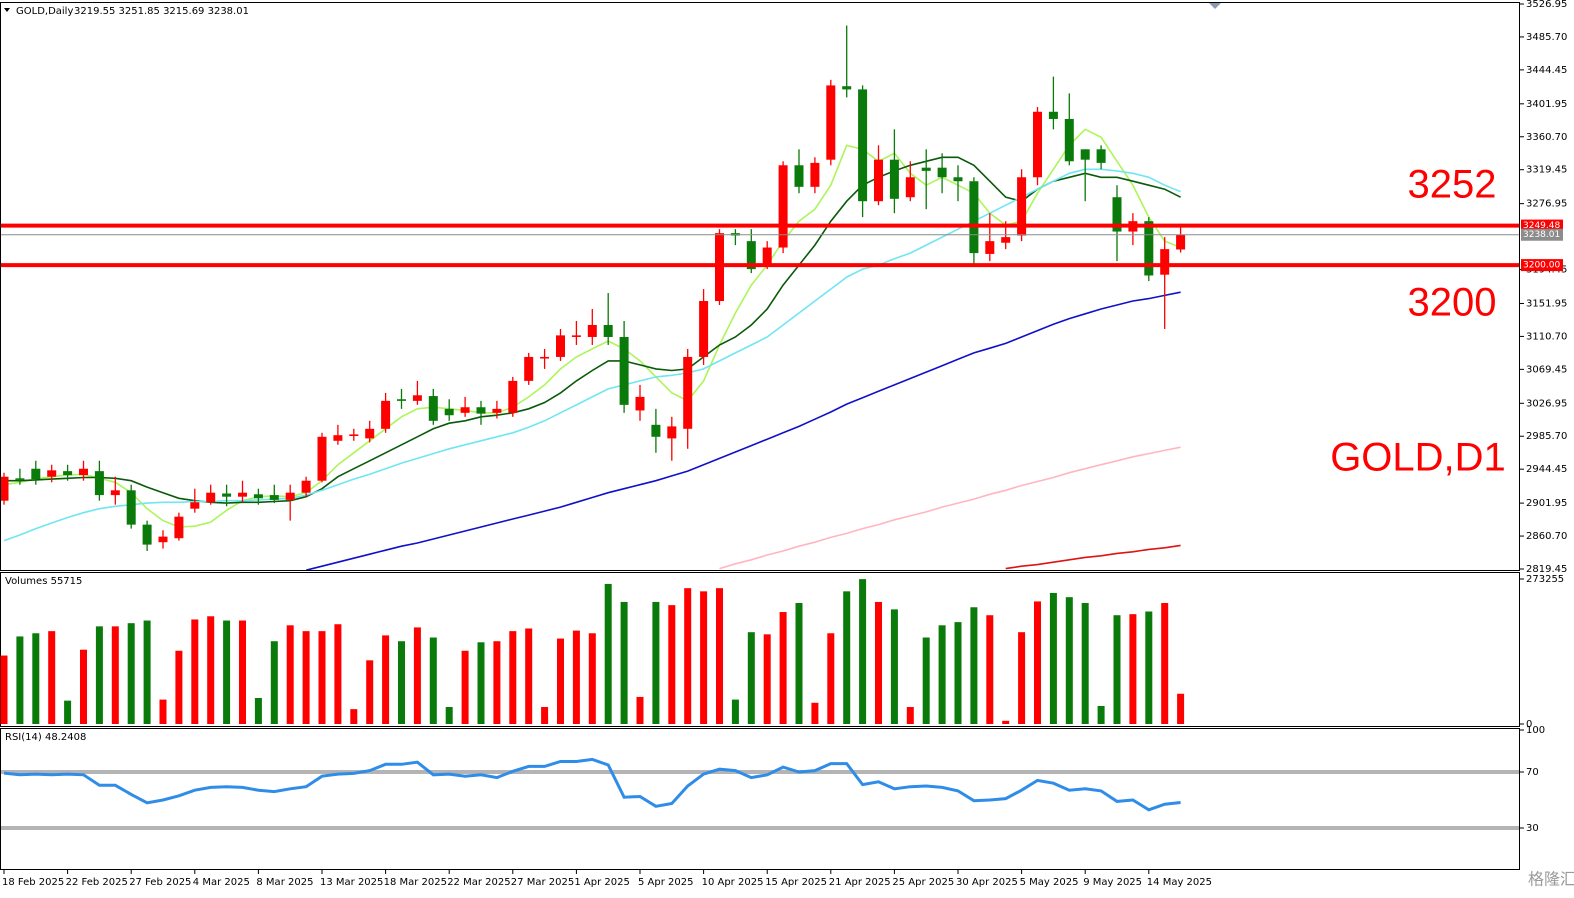 The height and width of the screenshot is (898, 1574). I want to click on y-tick-label: 3319.45, so click(1546, 170).